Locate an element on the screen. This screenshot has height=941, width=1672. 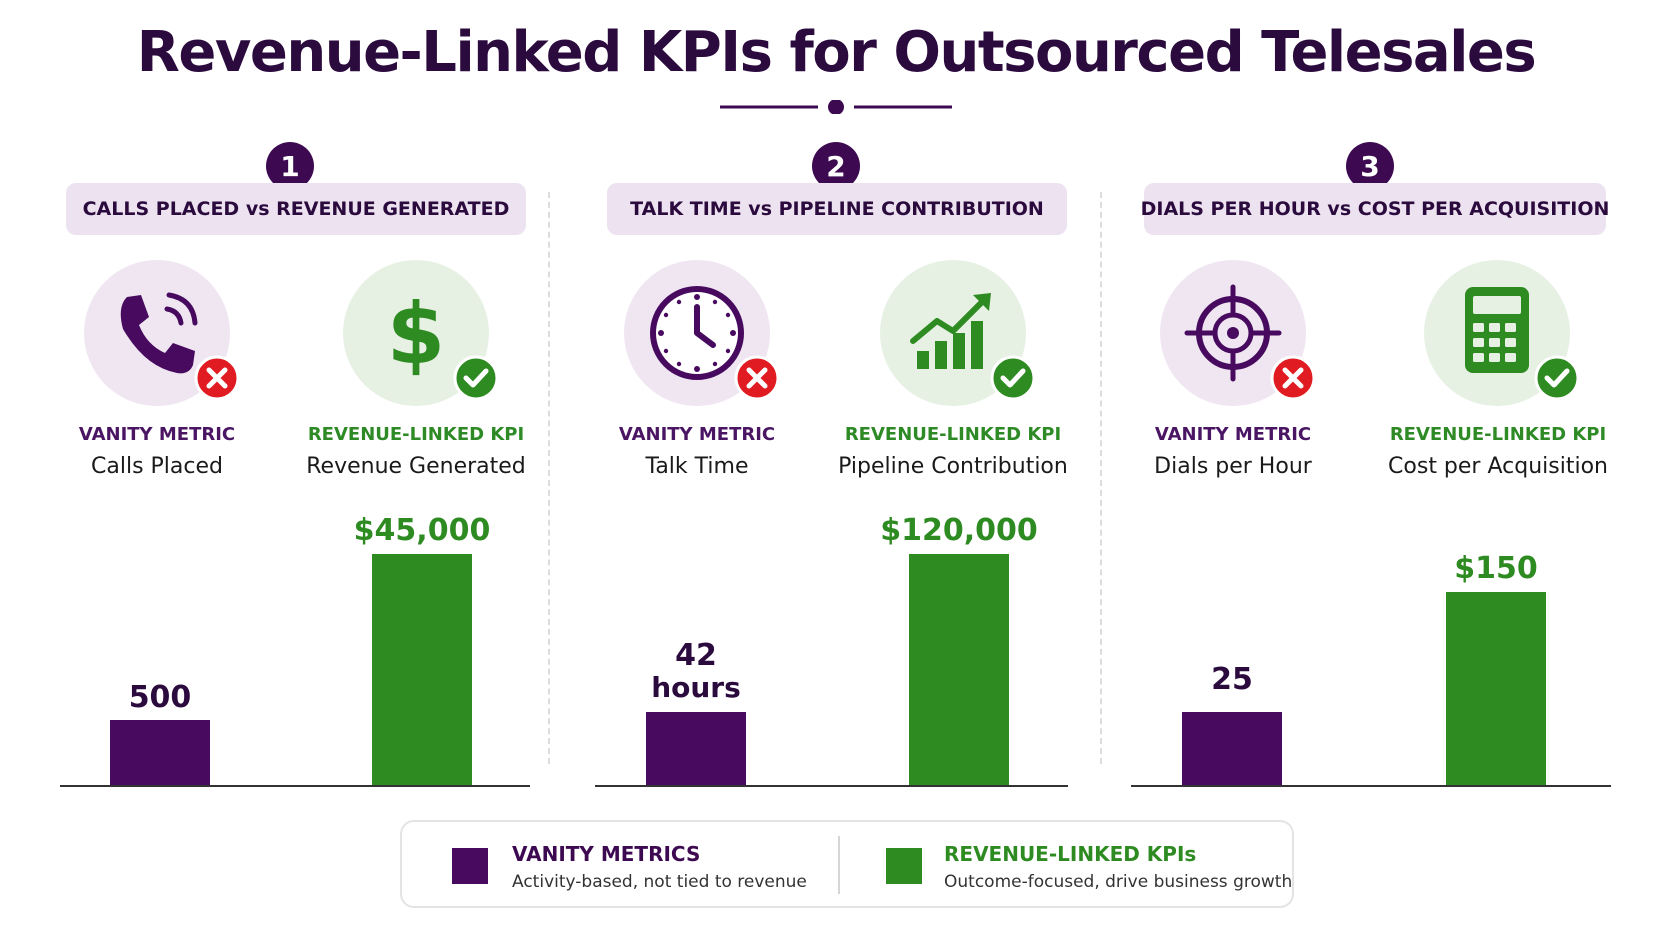
vanity-metric-name: Dials per Hour is located at coordinates (1233, 466).